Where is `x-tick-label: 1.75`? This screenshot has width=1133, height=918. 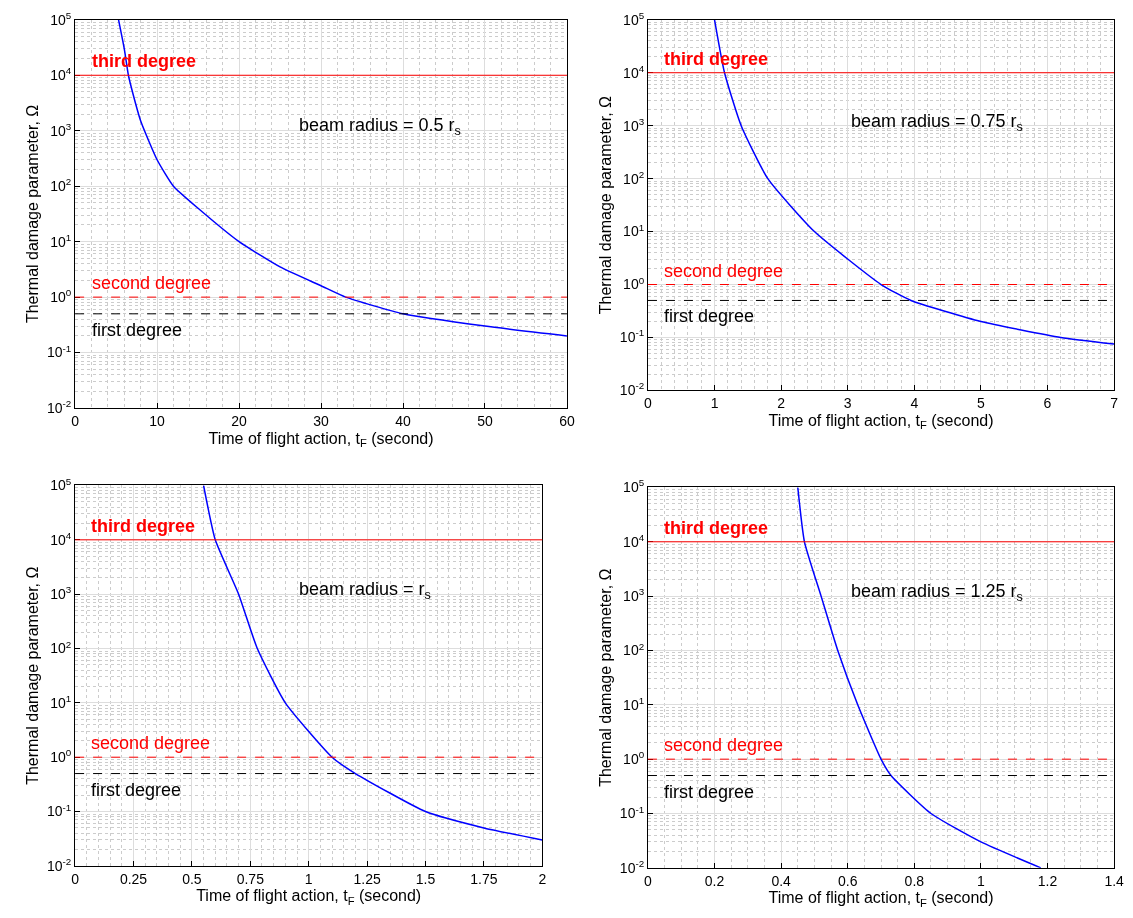 x-tick-label: 1.75 is located at coordinates (484, 878).